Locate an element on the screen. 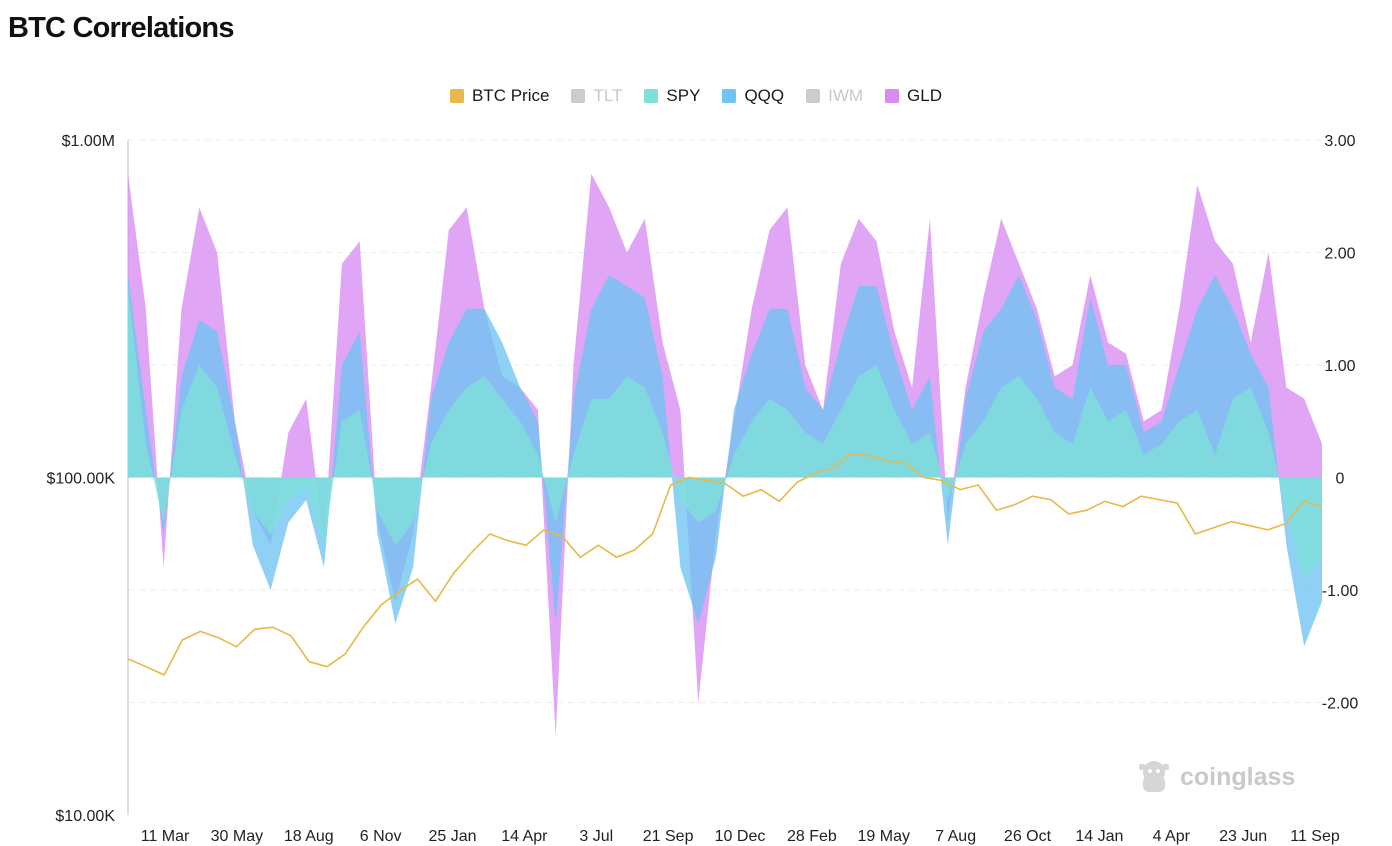  legend-label-gld: GLD is located at coordinates (925, 95).